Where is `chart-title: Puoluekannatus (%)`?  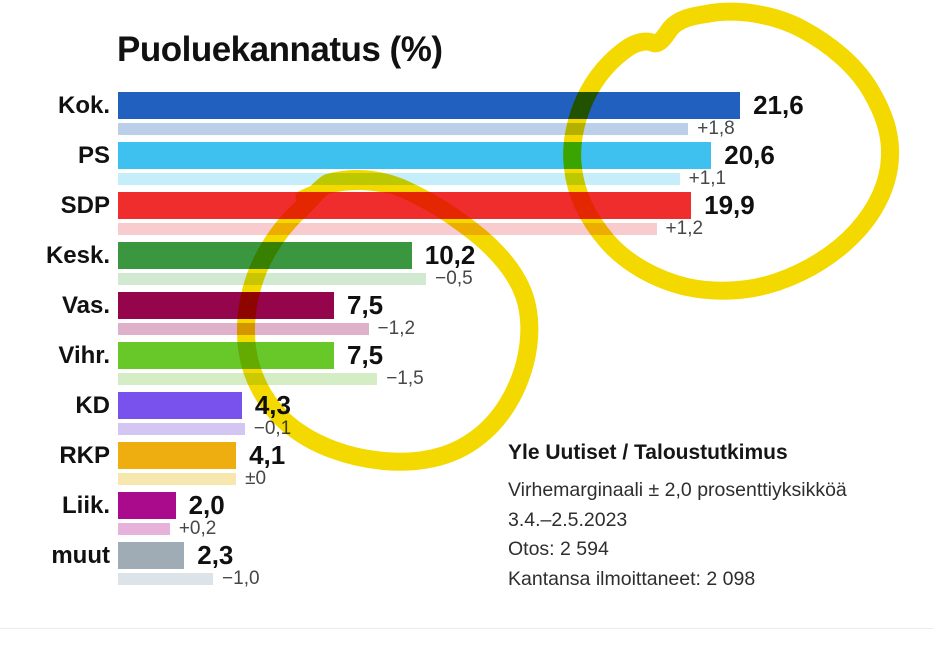 chart-title: Puoluekannatus (%) is located at coordinates (280, 49).